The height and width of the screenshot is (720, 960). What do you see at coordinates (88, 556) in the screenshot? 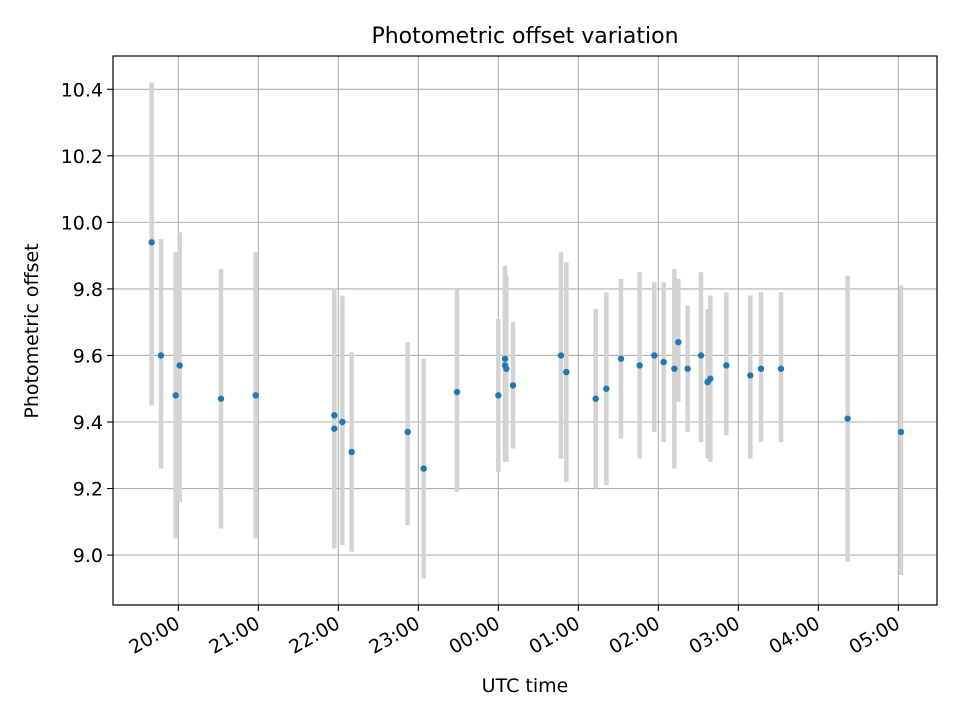
I see `y-tick-label: 9.0` at bounding box center [88, 556].